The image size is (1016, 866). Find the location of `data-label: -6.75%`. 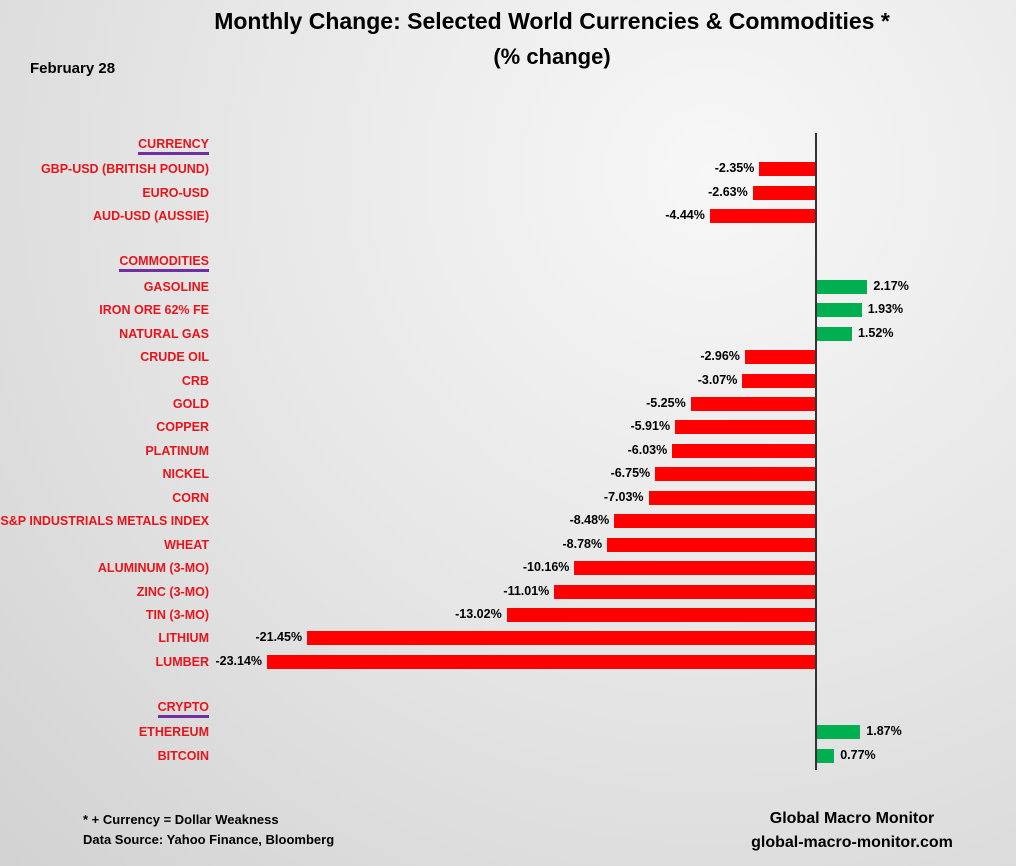

data-label: -6.75% is located at coordinates (630, 473).